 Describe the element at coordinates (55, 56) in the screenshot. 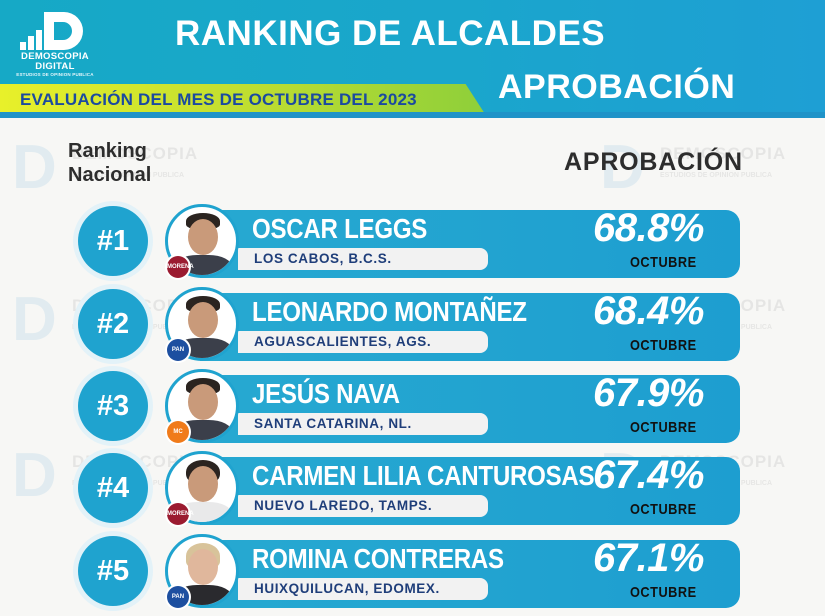

I see `logo-line1: DEMOSCOPIA` at that location.